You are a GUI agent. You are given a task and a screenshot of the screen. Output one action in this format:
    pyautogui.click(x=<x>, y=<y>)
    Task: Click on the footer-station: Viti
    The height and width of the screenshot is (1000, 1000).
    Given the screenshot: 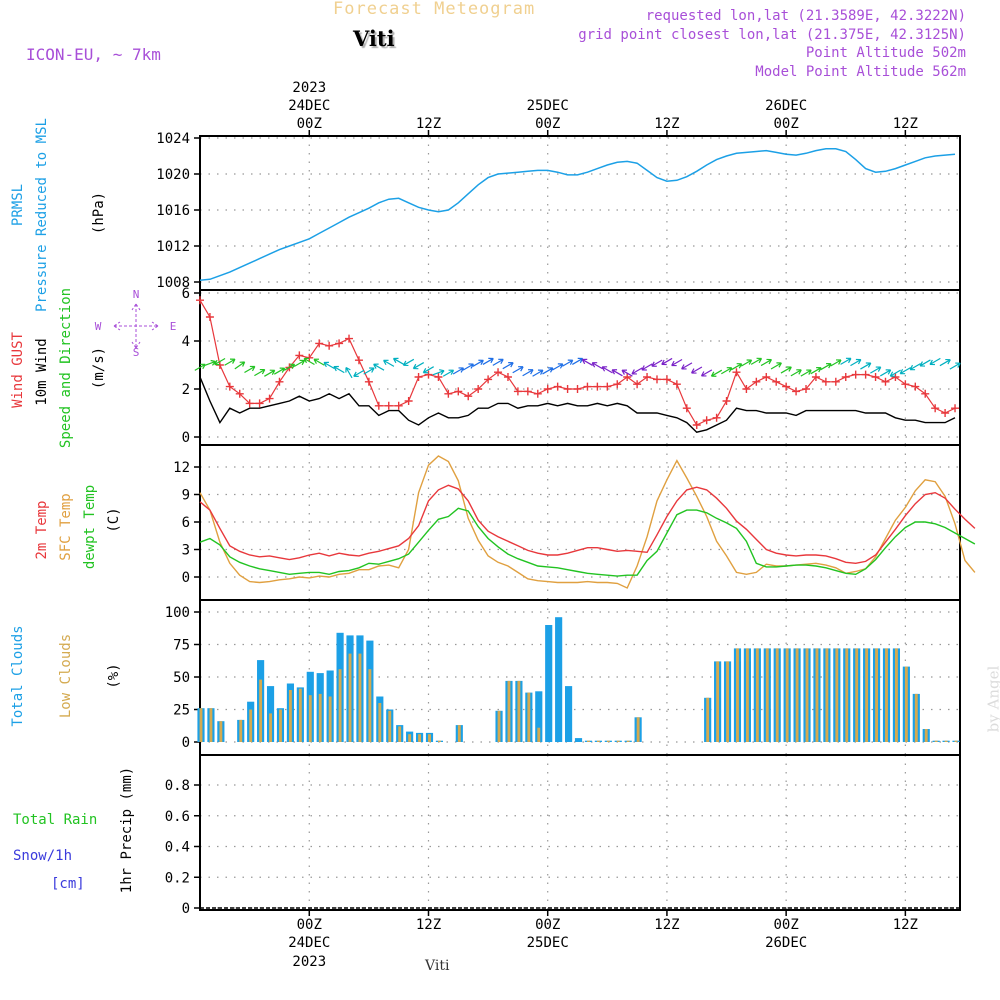 What is the action you would take?
    pyautogui.click(x=437, y=966)
    